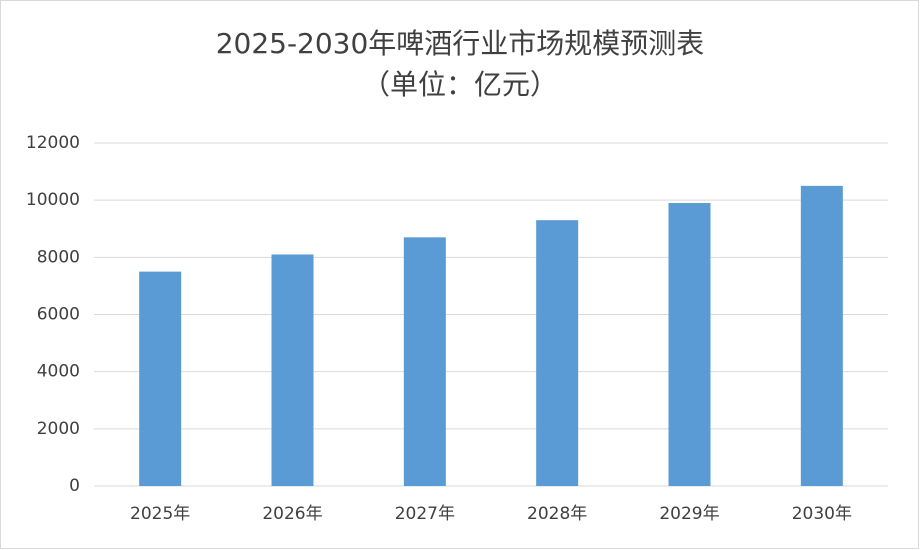 This screenshot has height=550, width=920. Describe the element at coordinates (58, 315) in the screenshot. I see `y-tick-label: 6000` at that location.